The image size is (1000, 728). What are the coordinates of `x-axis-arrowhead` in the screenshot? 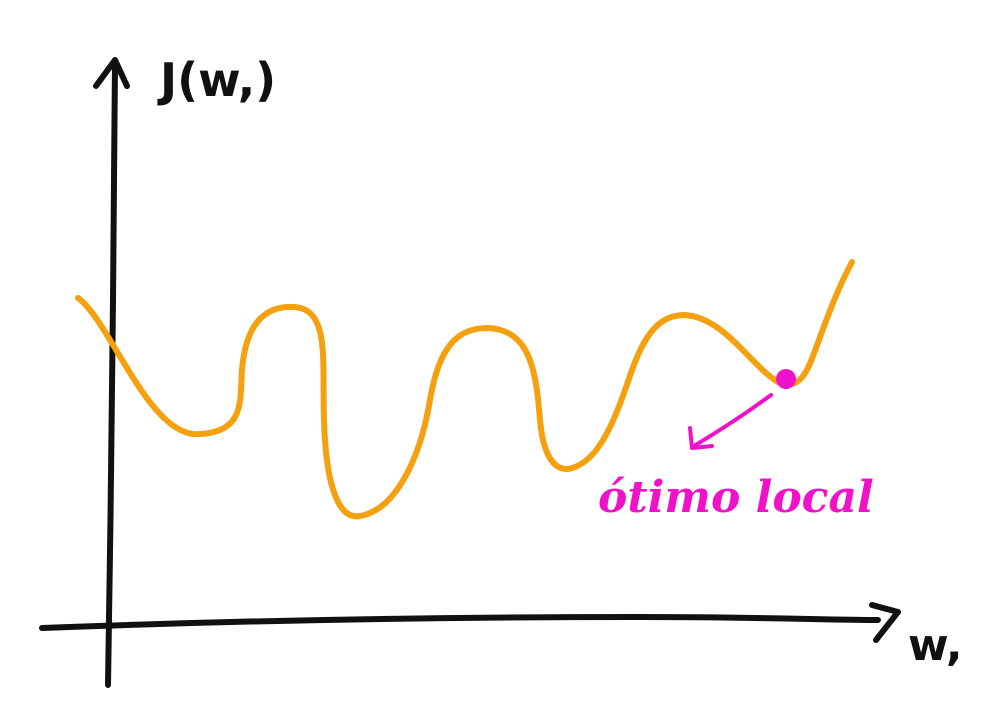 It's located at (885, 622).